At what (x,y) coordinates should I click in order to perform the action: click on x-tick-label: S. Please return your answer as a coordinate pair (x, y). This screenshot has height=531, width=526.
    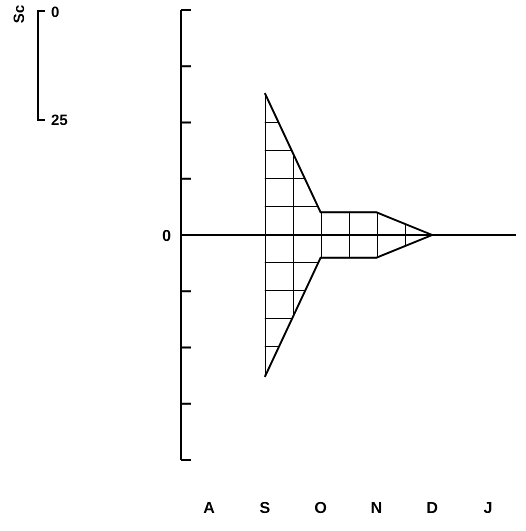
    Looking at the image, I should click on (264, 508).